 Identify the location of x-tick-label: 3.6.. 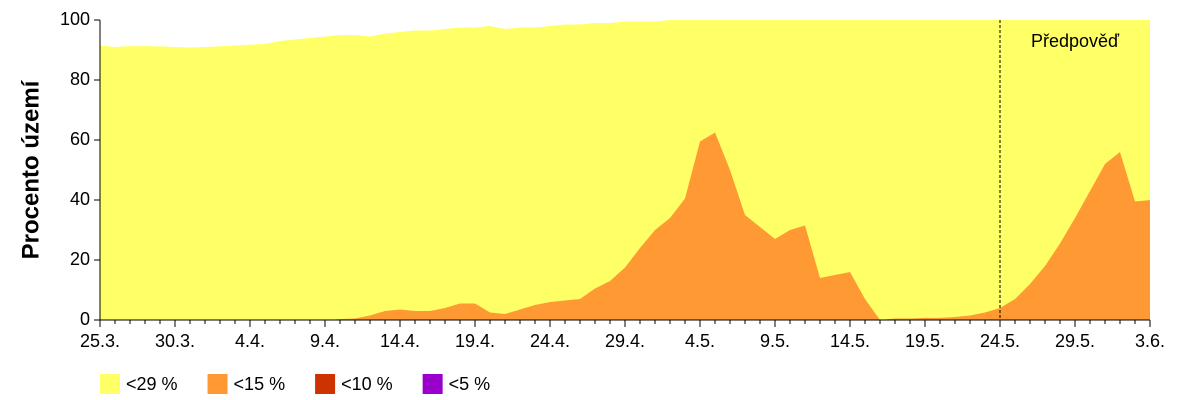
(1150, 341).